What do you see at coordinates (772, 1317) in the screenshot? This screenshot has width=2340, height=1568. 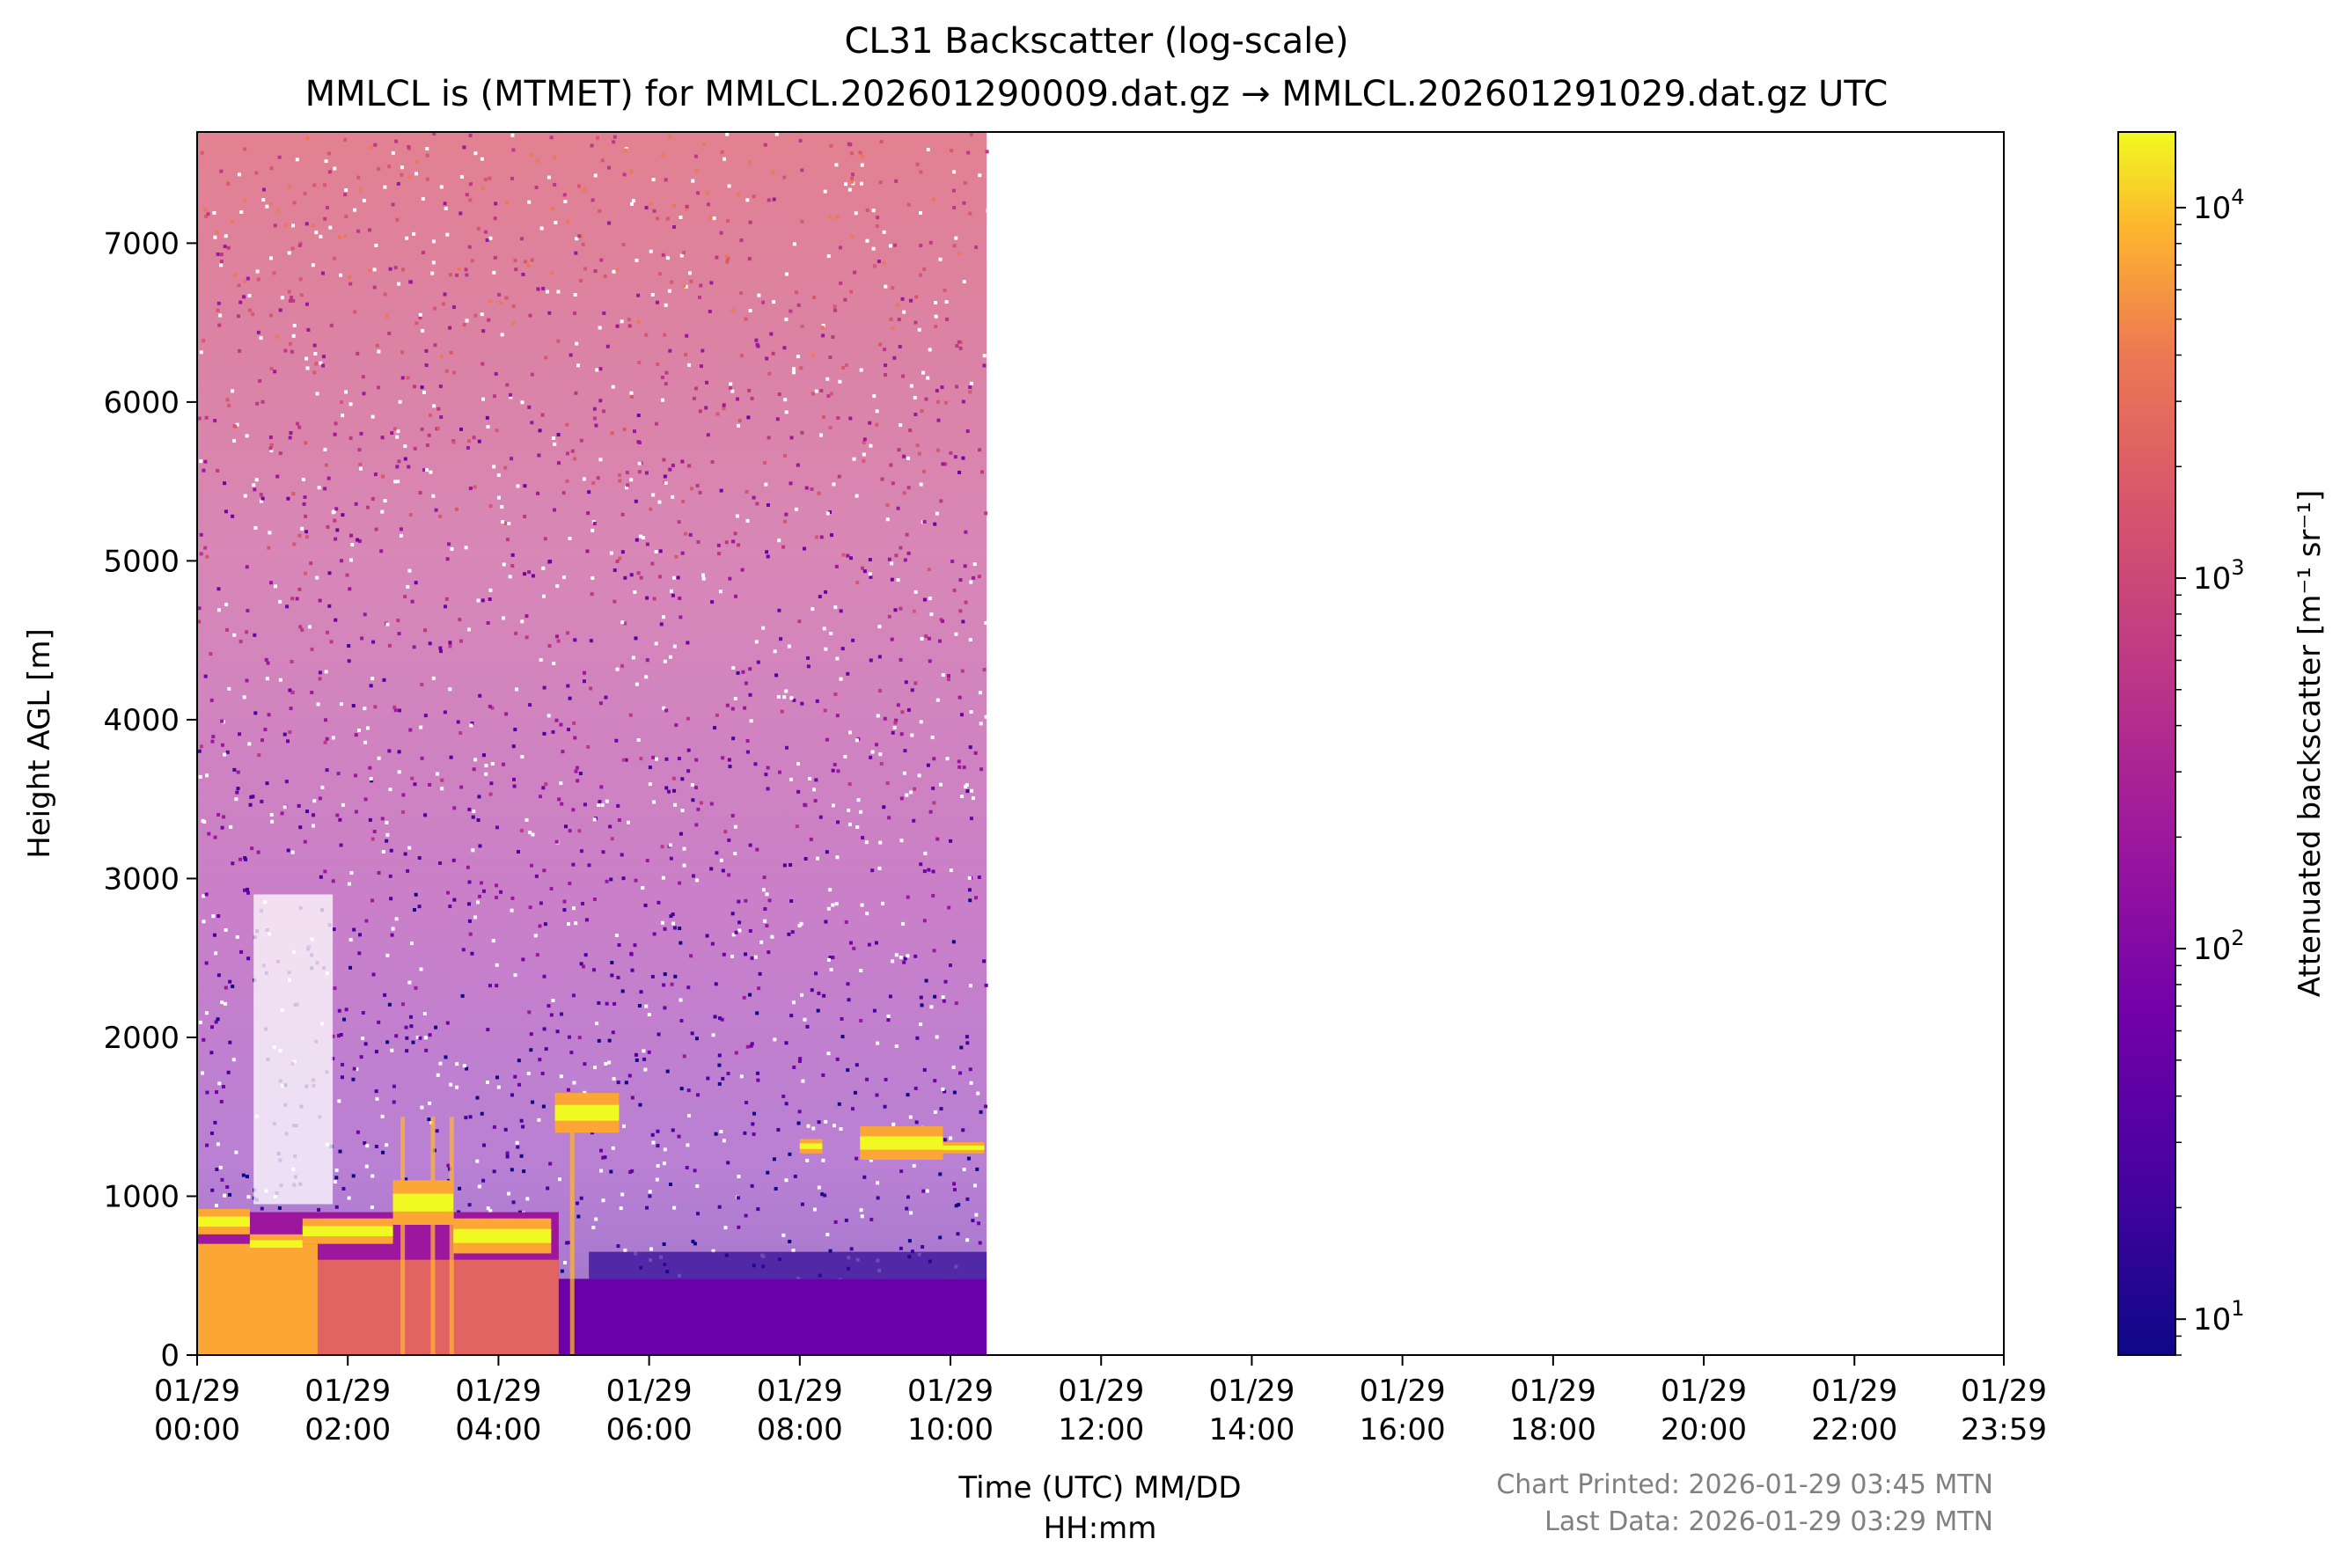 I see `boundary-layer-late` at bounding box center [772, 1317].